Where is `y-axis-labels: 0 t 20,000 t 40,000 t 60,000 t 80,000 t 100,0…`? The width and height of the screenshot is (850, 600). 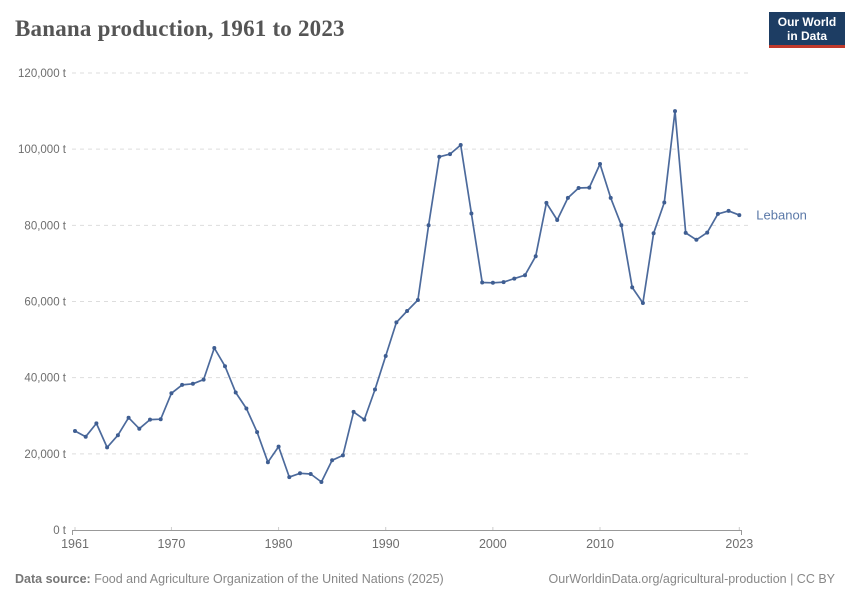 y-axis-labels: 0 t 20,000 t 40,000 t 60,000 t 80,000 t 100,0… is located at coordinates (42, 302).